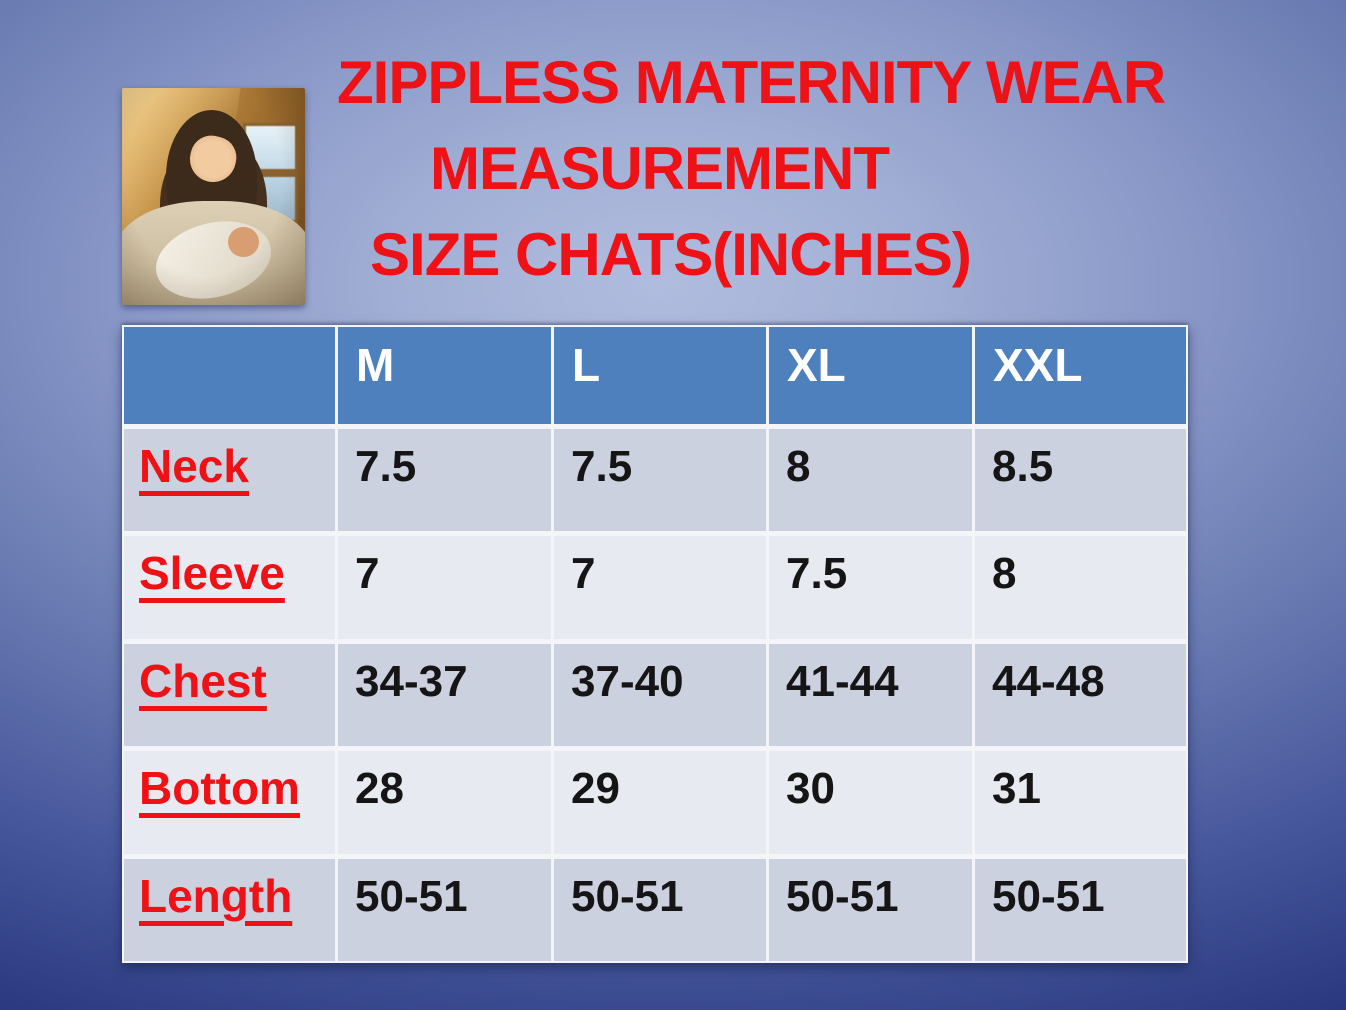 The image size is (1346, 1010). Describe the element at coordinates (219, 788) in the screenshot. I see `row-label-bottom-text: Bottom` at that location.